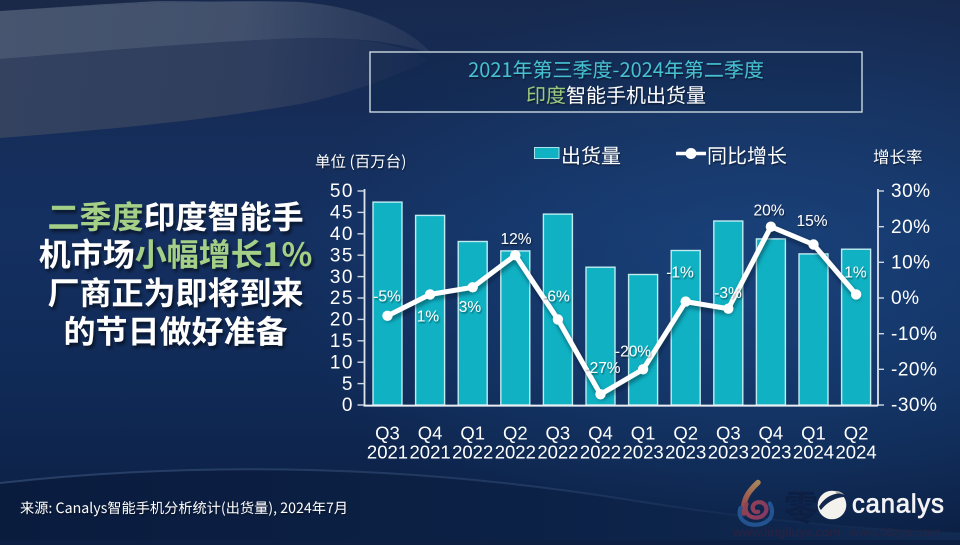 Image resolution: width=960 pixels, height=545 pixels. I want to click on svg-text: -27%, so click(602, 368).